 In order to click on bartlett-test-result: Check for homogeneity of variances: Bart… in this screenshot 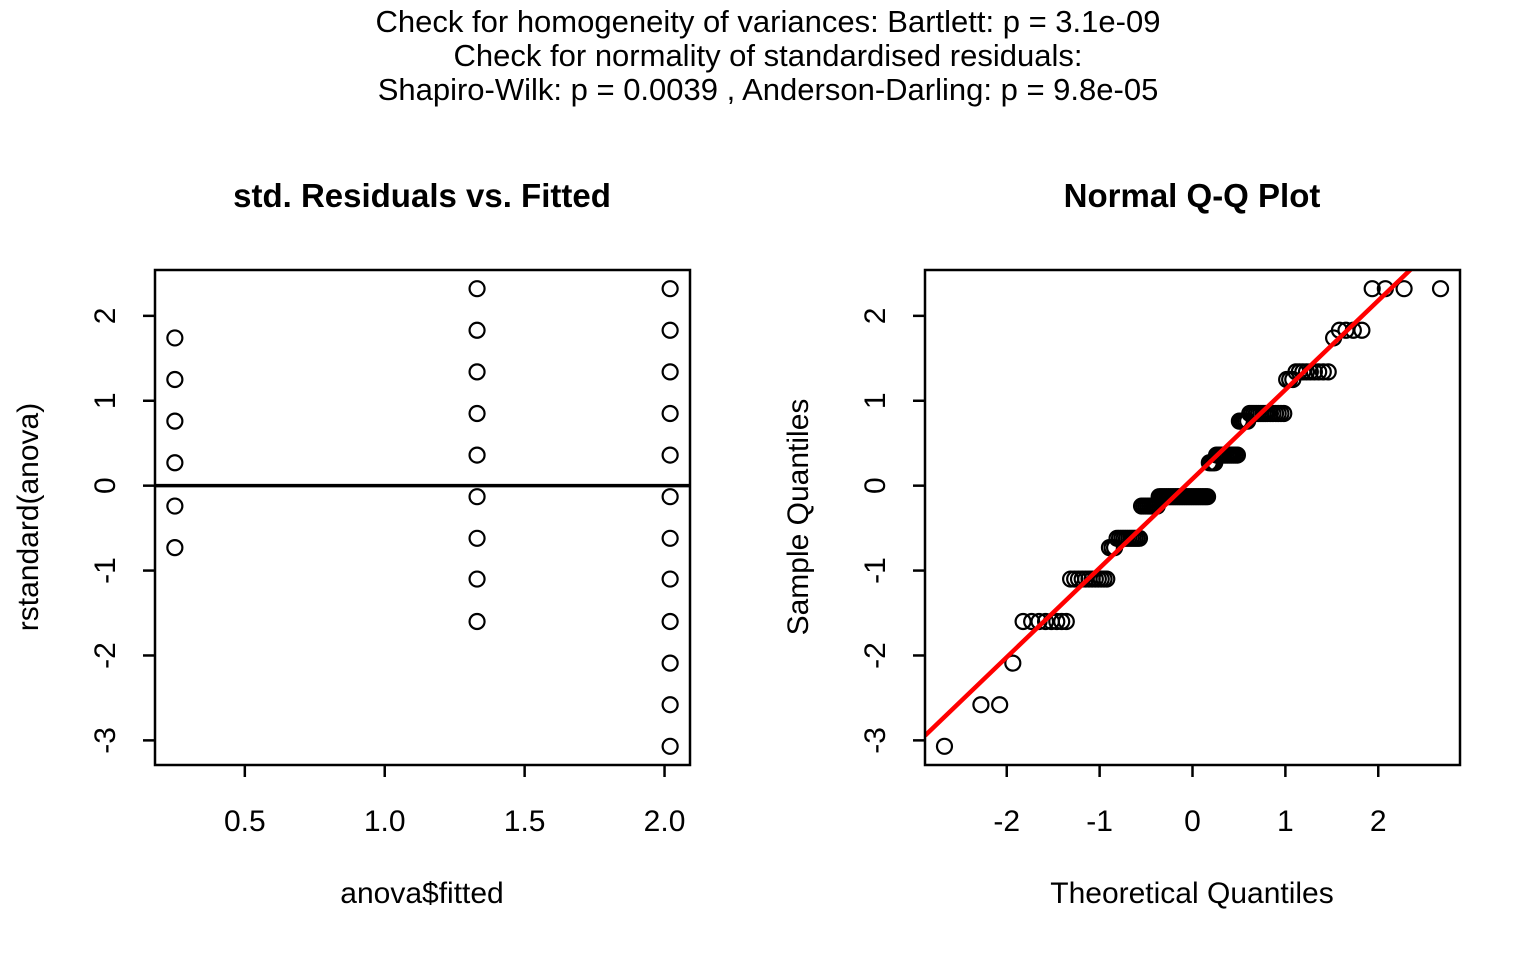, I will do `click(768, 21)`.